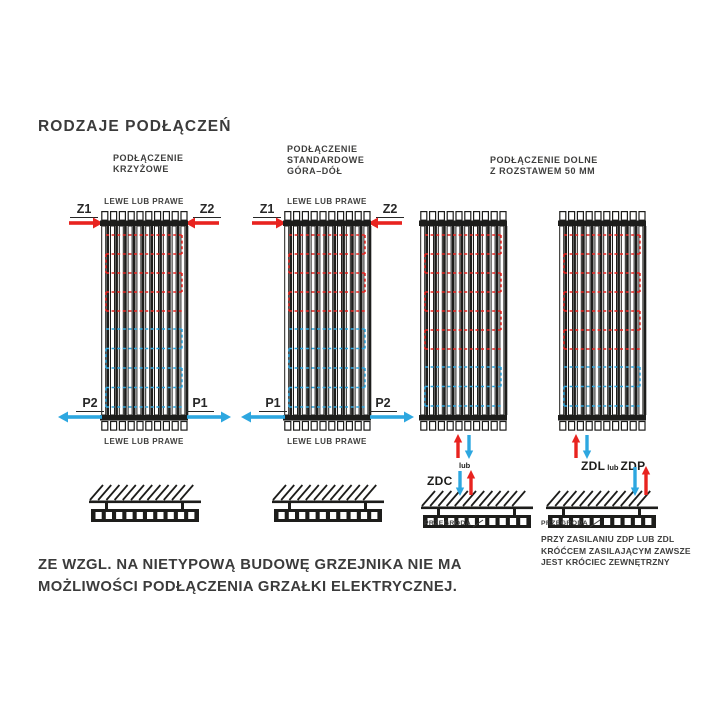  I want to click on diagram1-bottom-label: LEWE LUB PRAWE, so click(144, 441).